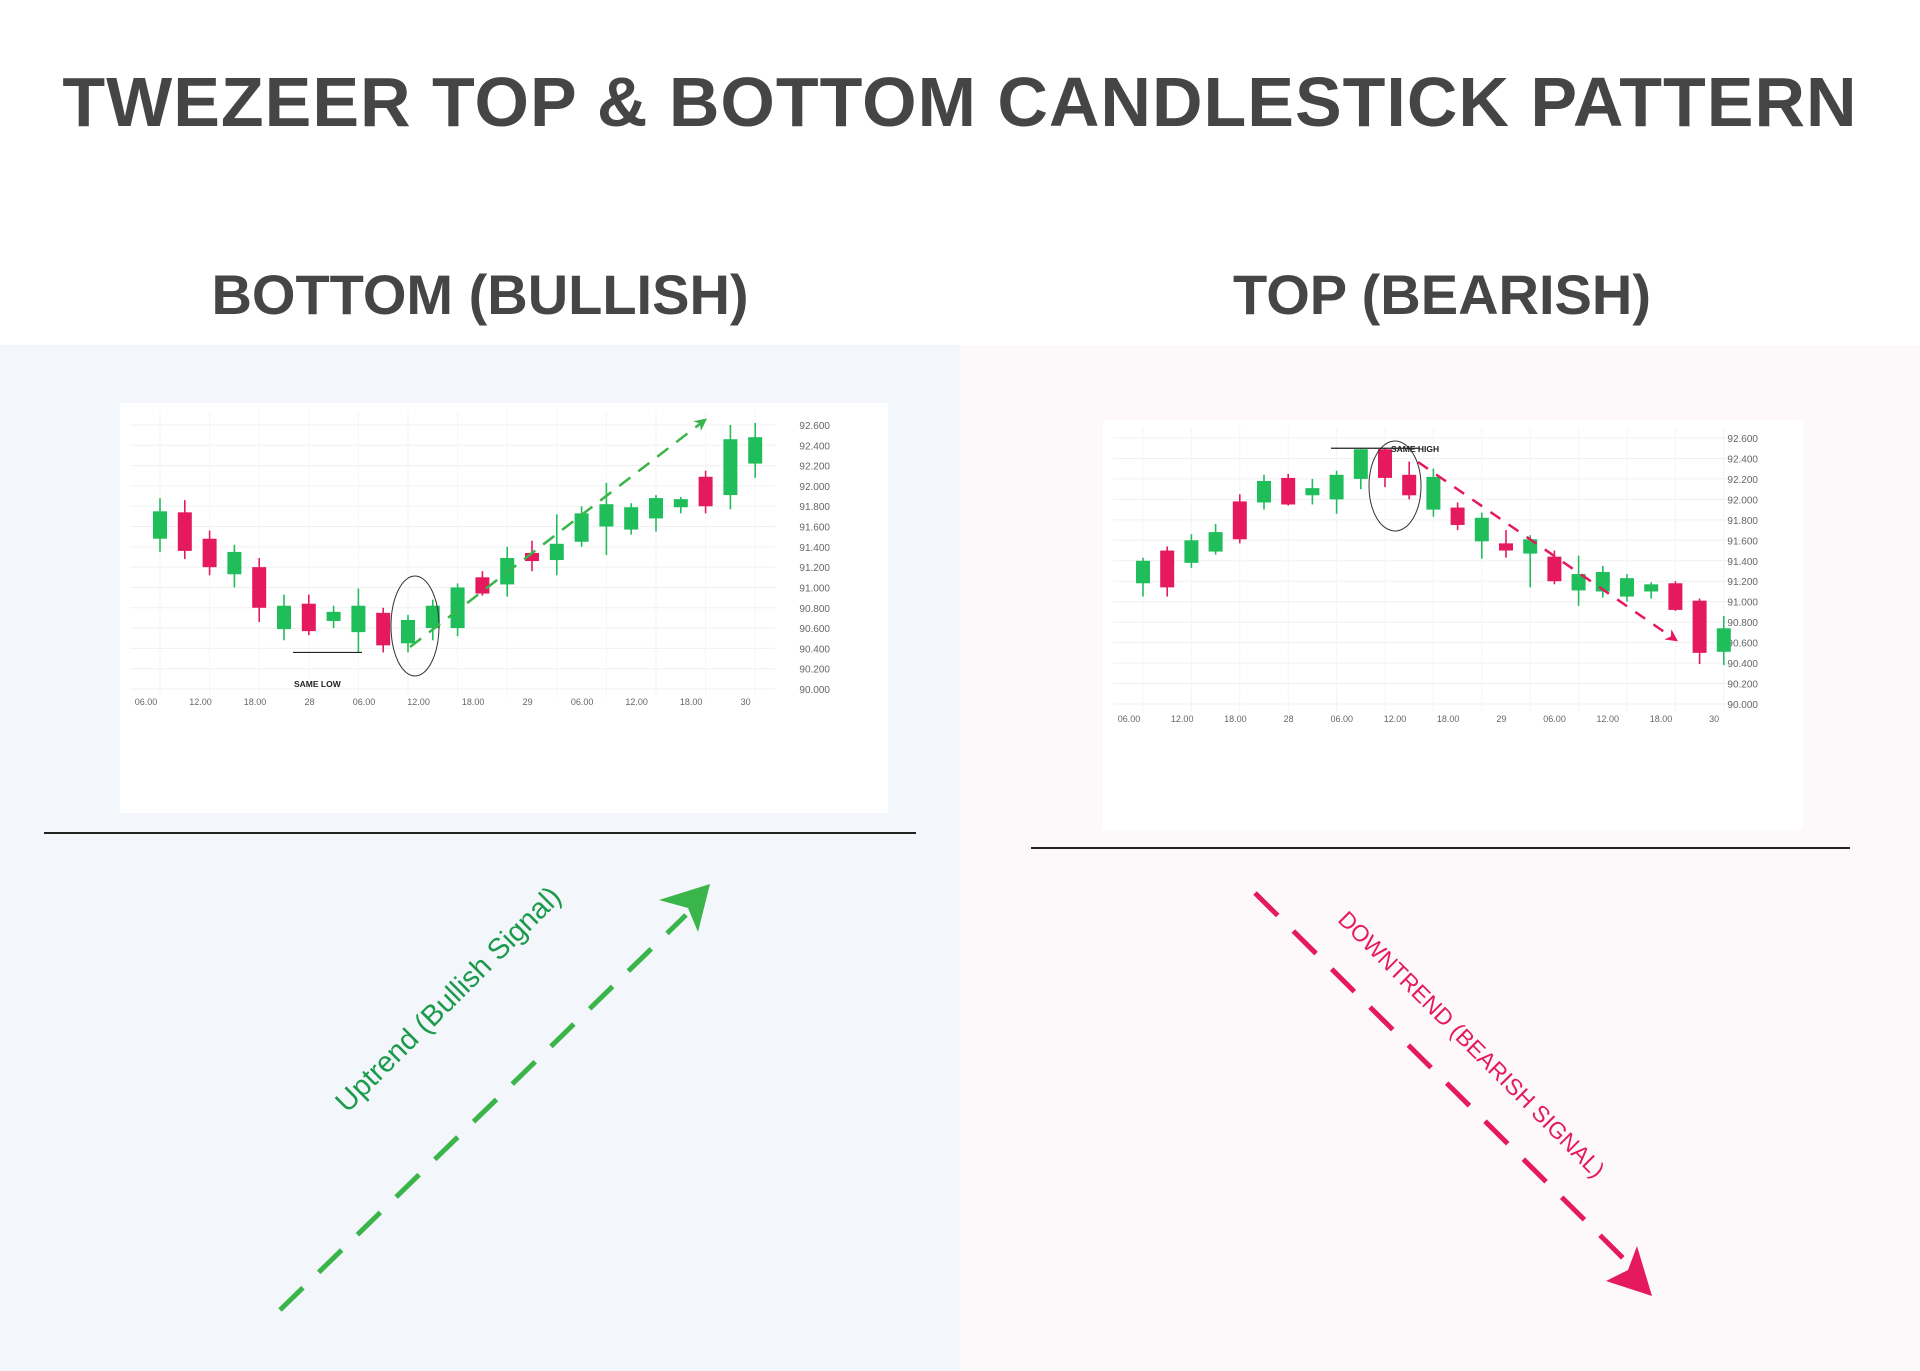 The image size is (1920, 1371). What do you see at coordinates (814, 528) in the screenshot?
I see `bullish-y-tick-label: 91.600` at bounding box center [814, 528].